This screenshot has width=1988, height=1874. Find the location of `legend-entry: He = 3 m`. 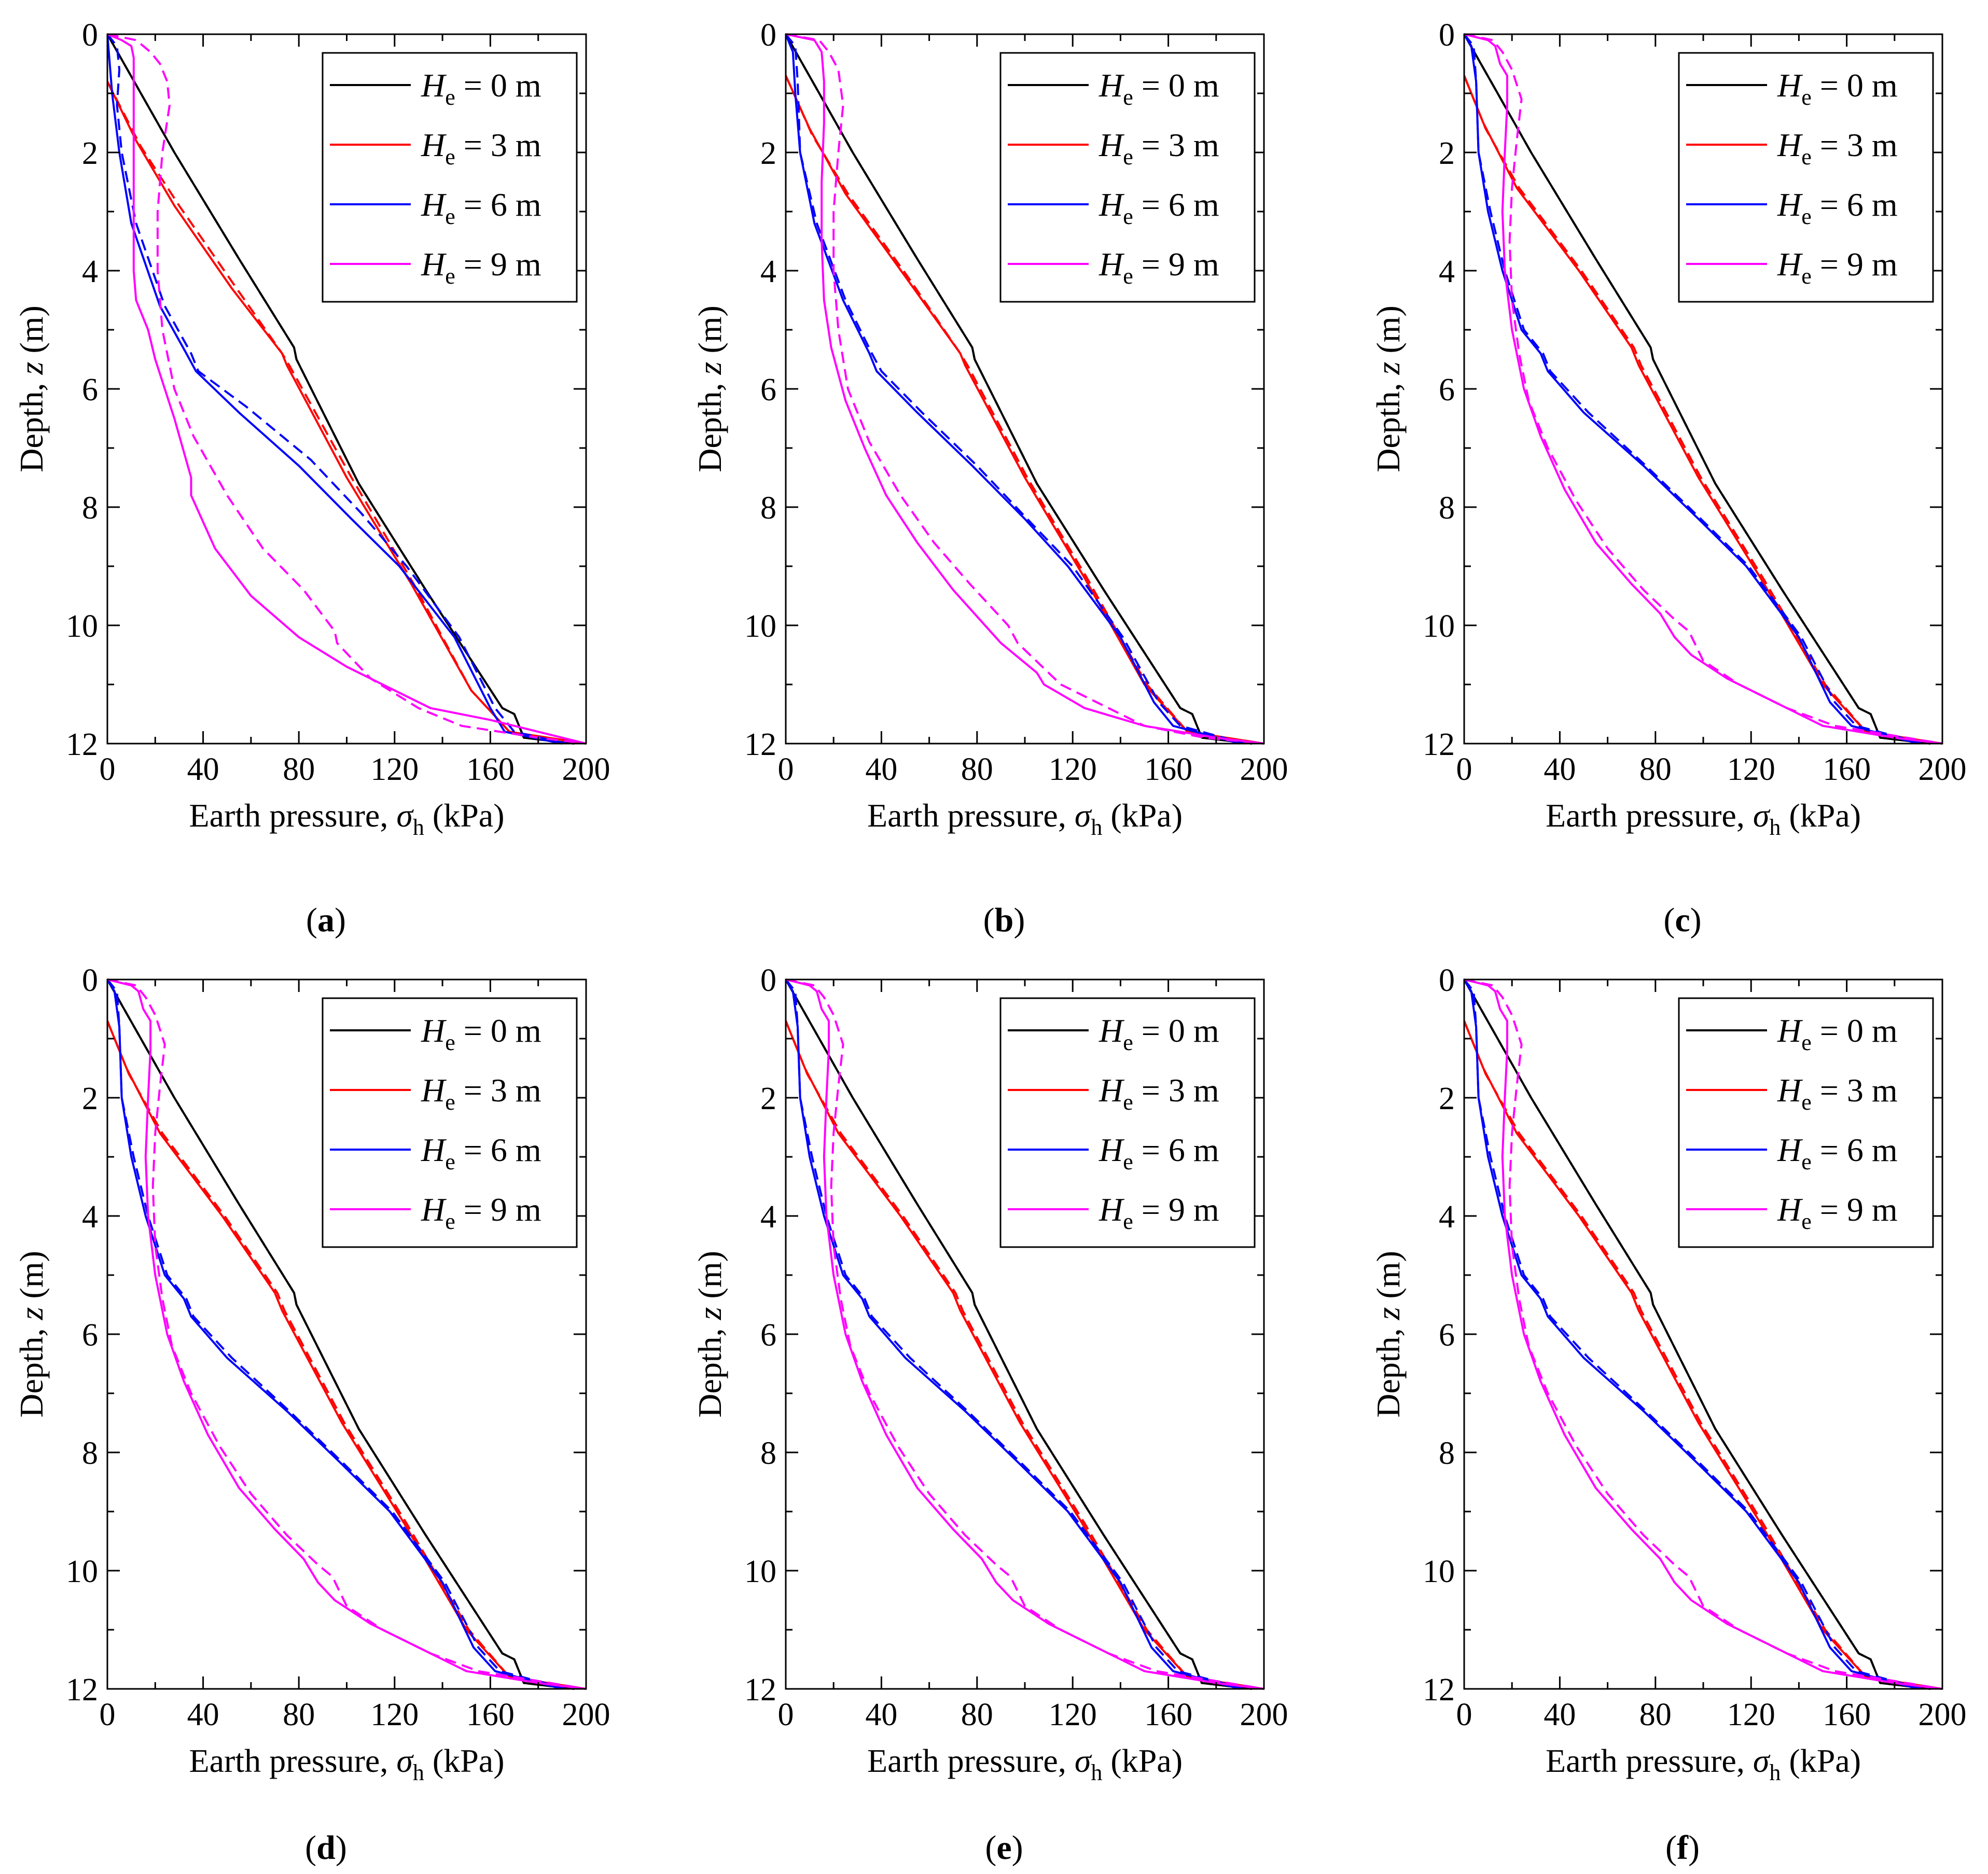

legend-entry: He = 3 m is located at coordinates (481, 148).